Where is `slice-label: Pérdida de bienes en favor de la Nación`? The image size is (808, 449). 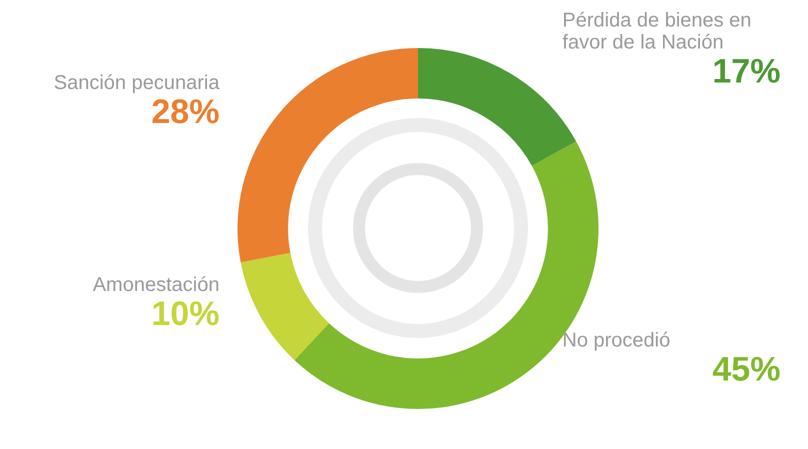 slice-label: Pérdida de bienes en favor de la Nación is located at coordinates (657, 32).